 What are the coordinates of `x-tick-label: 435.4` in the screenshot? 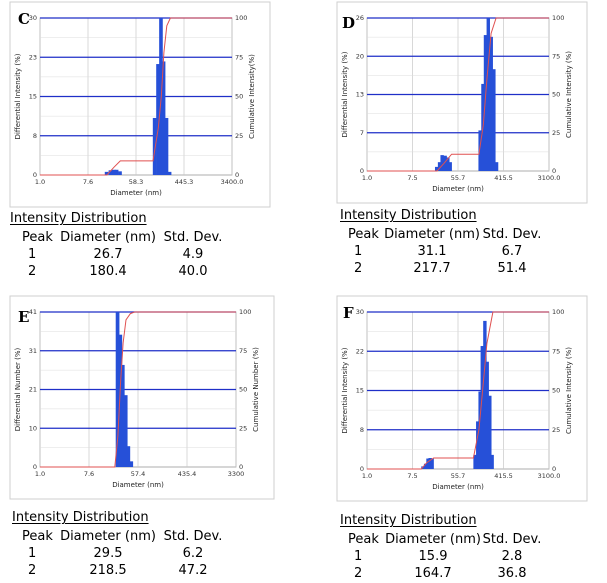 It's located at (187, 474).